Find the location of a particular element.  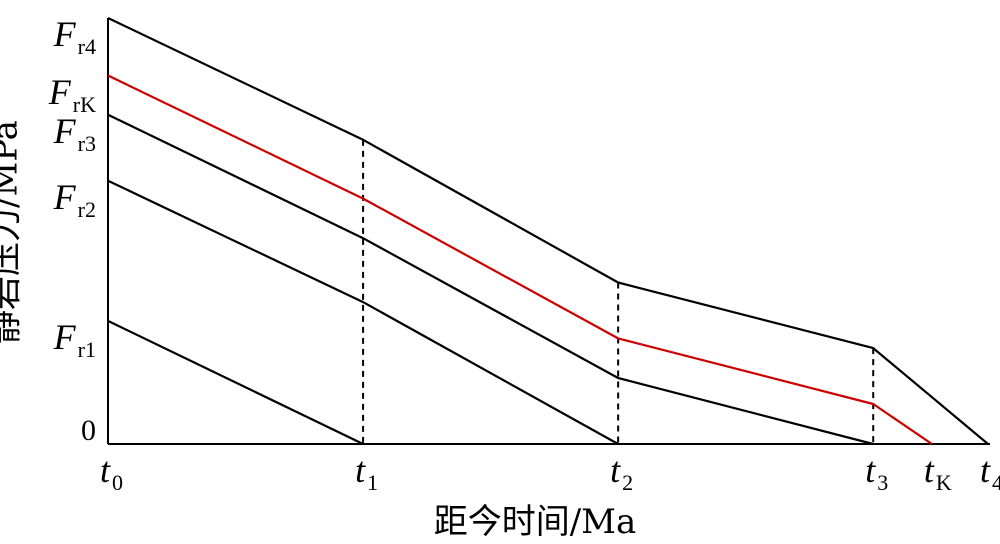

y-tick-label-r4: Fr4 is located at coordinates (74, 36).